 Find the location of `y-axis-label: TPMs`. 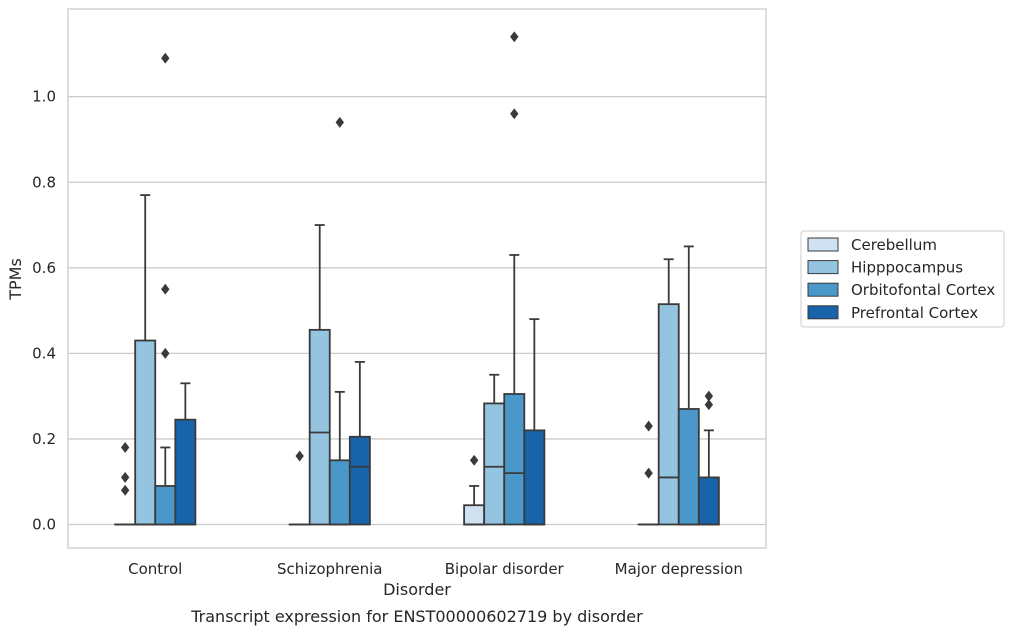

y-axis-label: TPMs is located at coordinates (15, 279).